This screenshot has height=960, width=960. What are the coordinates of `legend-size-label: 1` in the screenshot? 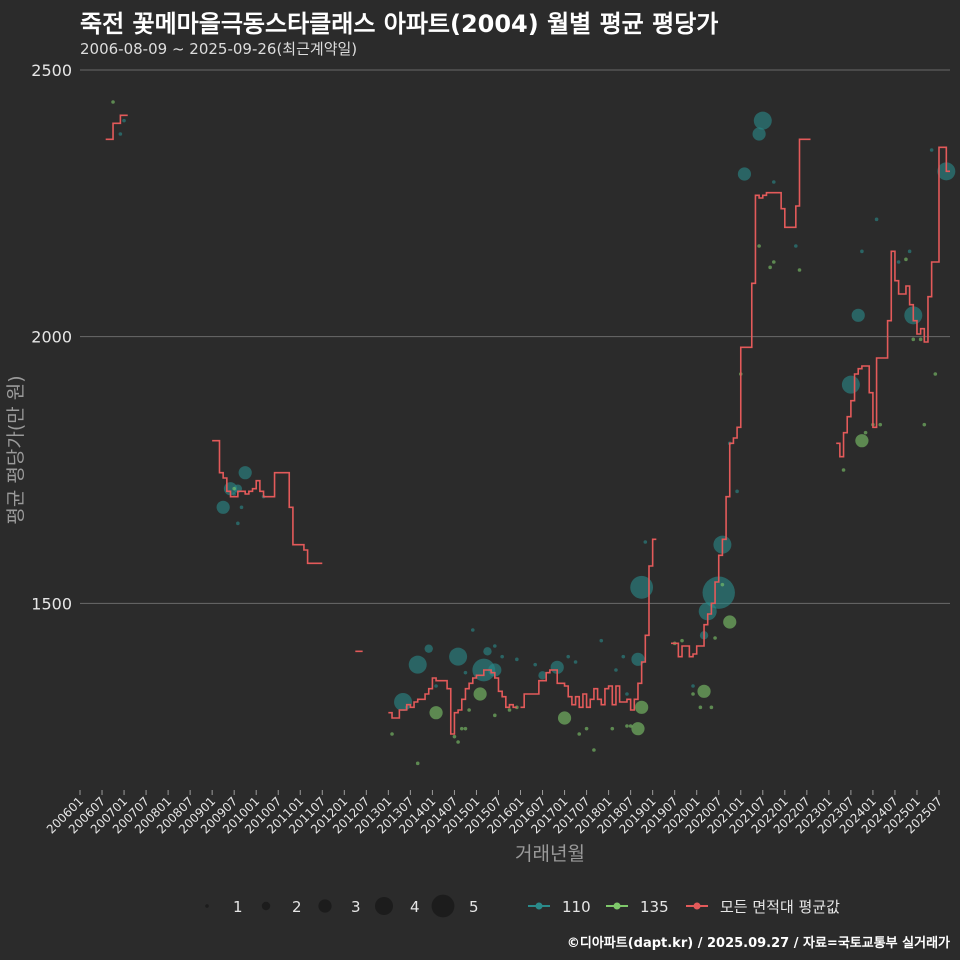 It's located at (238, 907).